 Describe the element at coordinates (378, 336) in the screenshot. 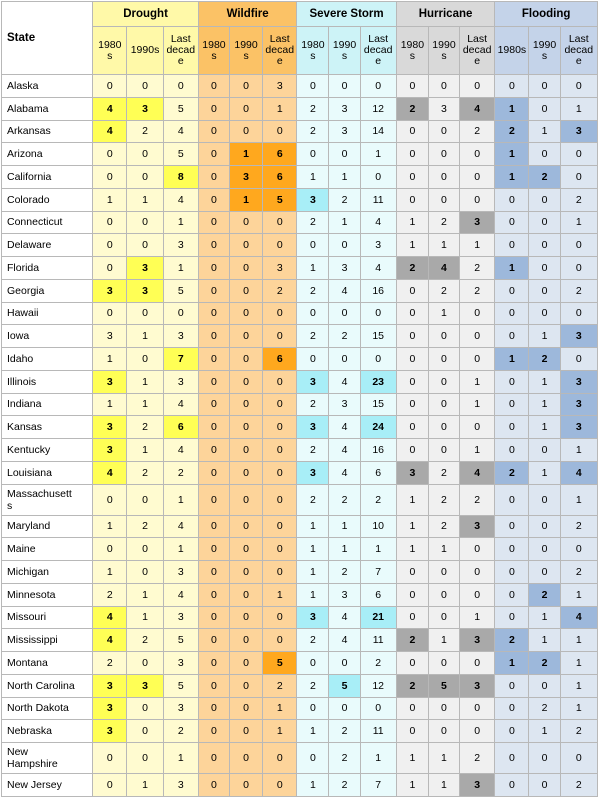

I see `value-cell: 15` at that location.